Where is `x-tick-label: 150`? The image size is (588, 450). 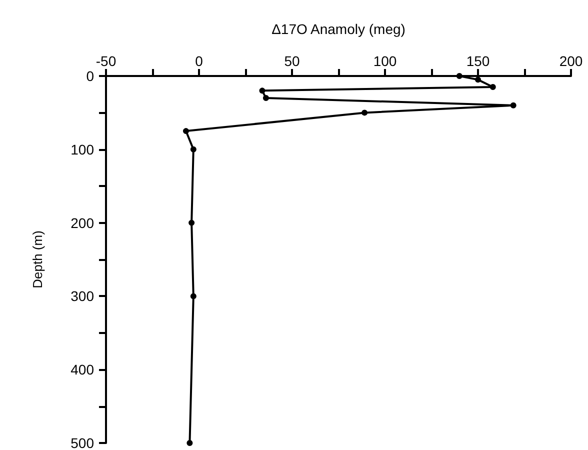 x-tick-label: 150 is located at coordinates (478, 61).